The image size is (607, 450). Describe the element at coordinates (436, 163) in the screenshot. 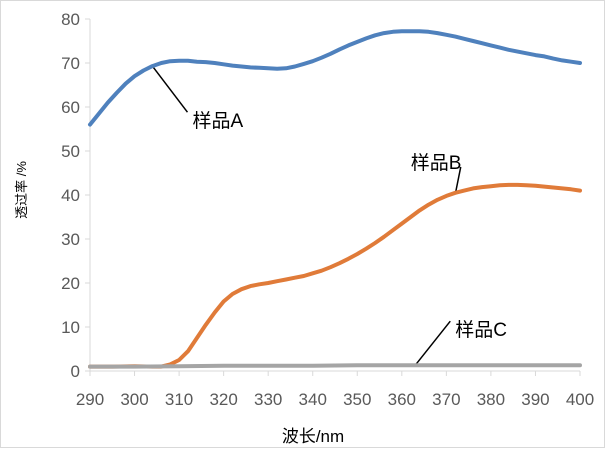

I see `callout-label: 样品B` at that location.